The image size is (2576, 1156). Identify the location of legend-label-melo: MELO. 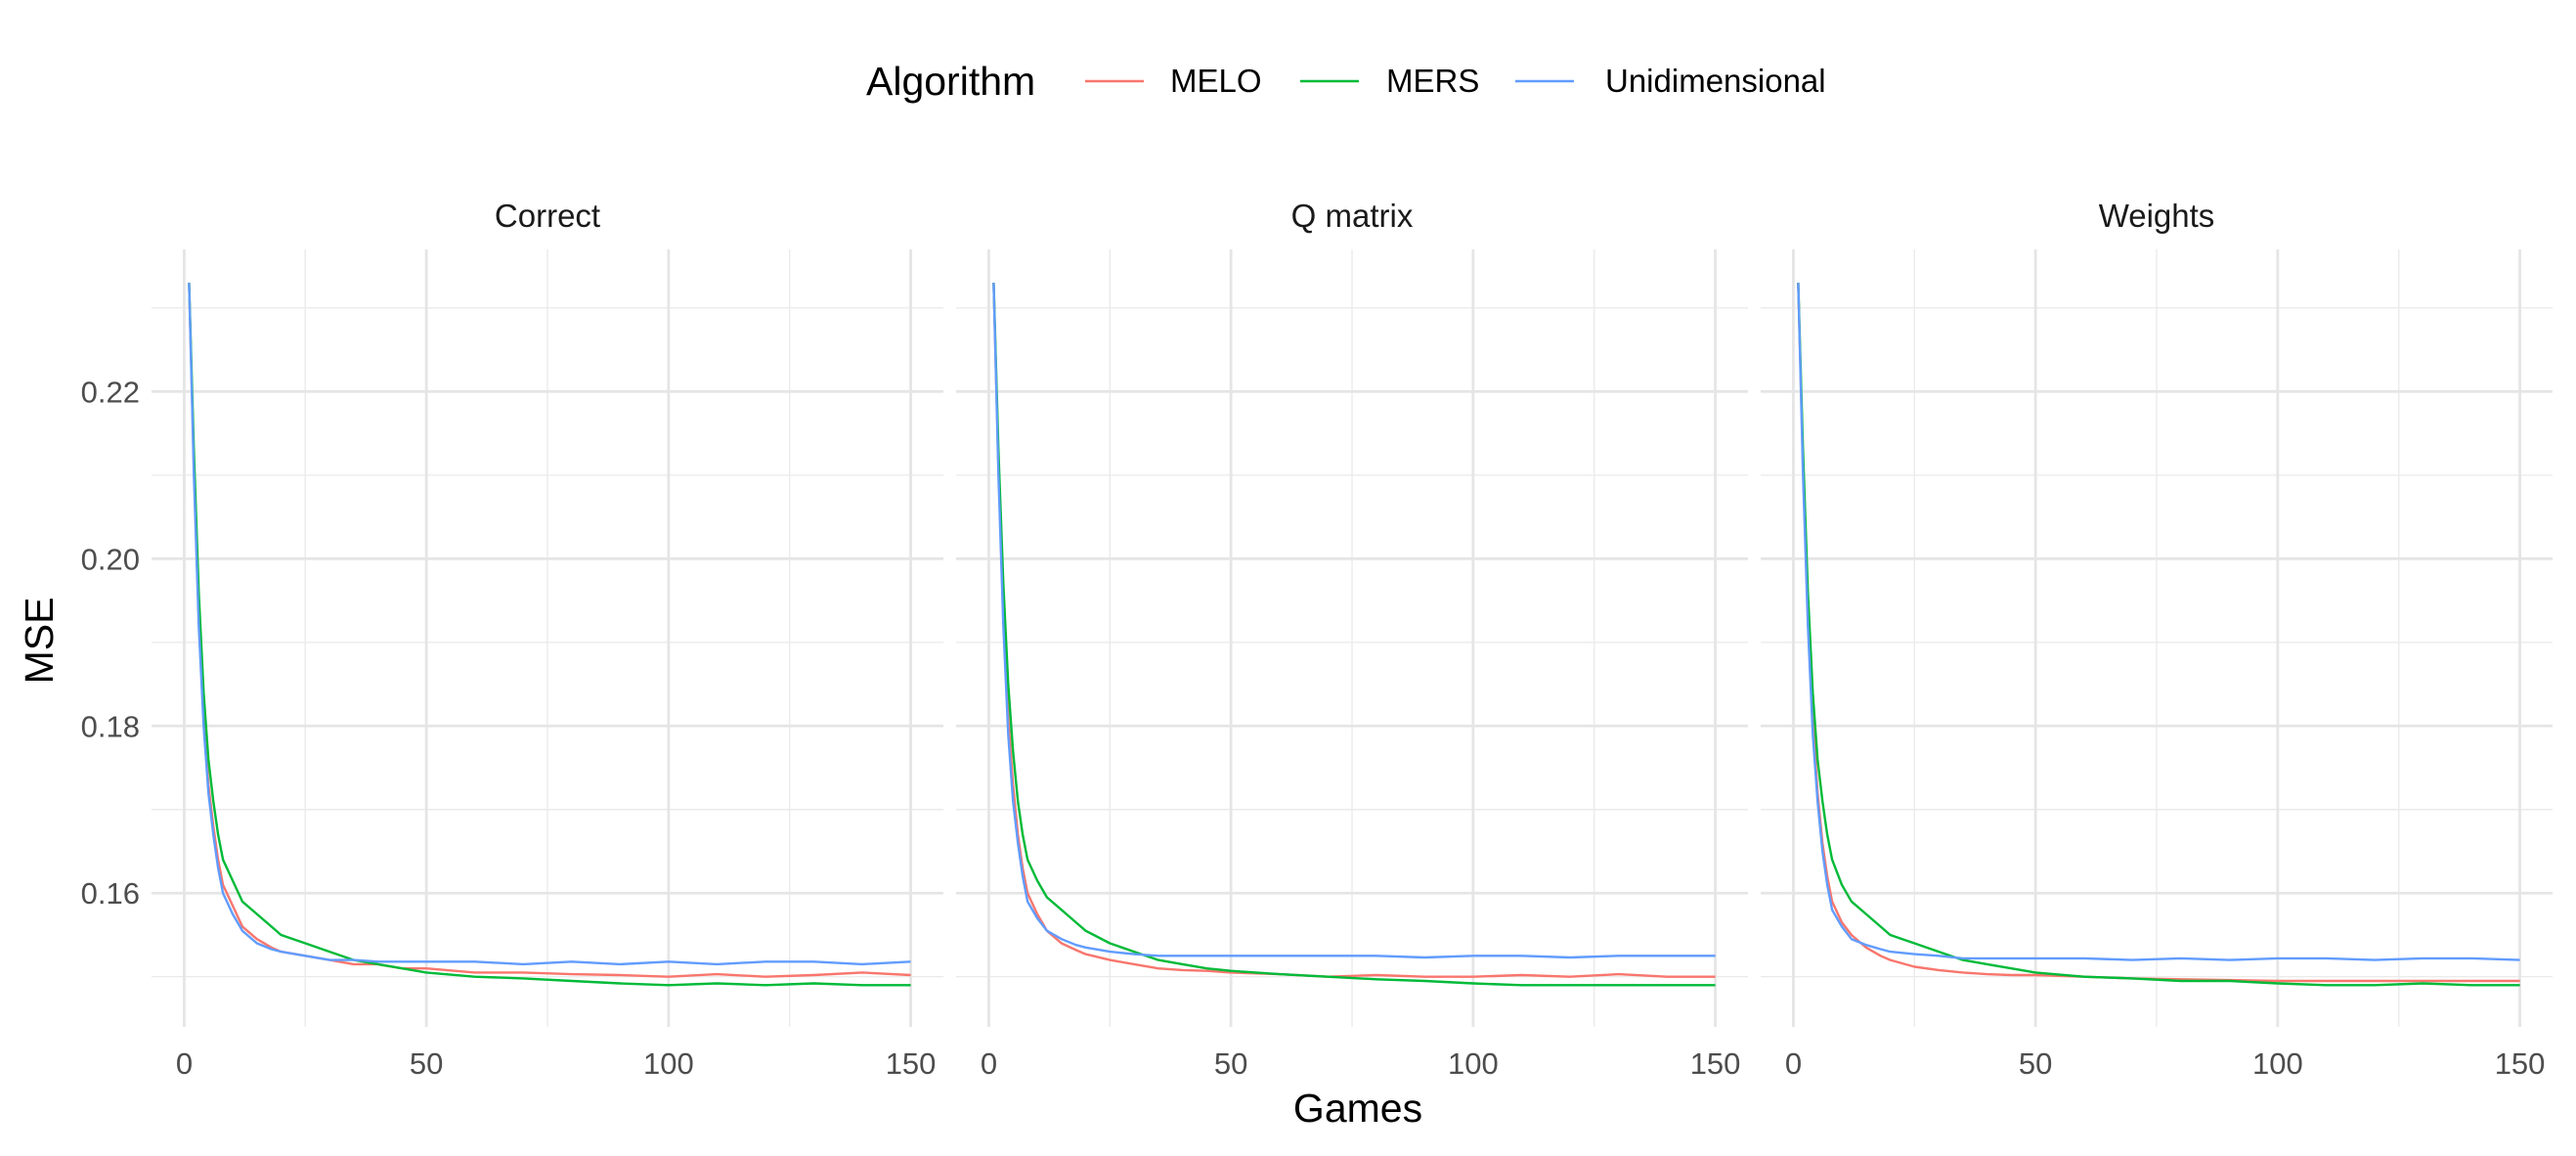
(1216, 81).